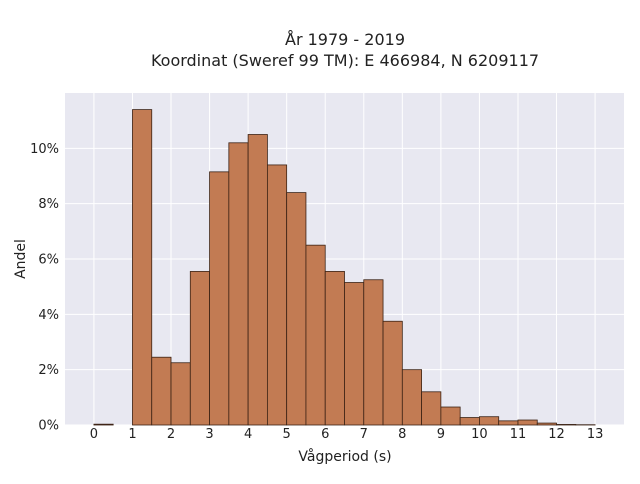 This screenshot has width=640, height=484. I want to click on y-axis-ticks: 0% 2% 4% 6% 8% 10%, so click(44, 288).